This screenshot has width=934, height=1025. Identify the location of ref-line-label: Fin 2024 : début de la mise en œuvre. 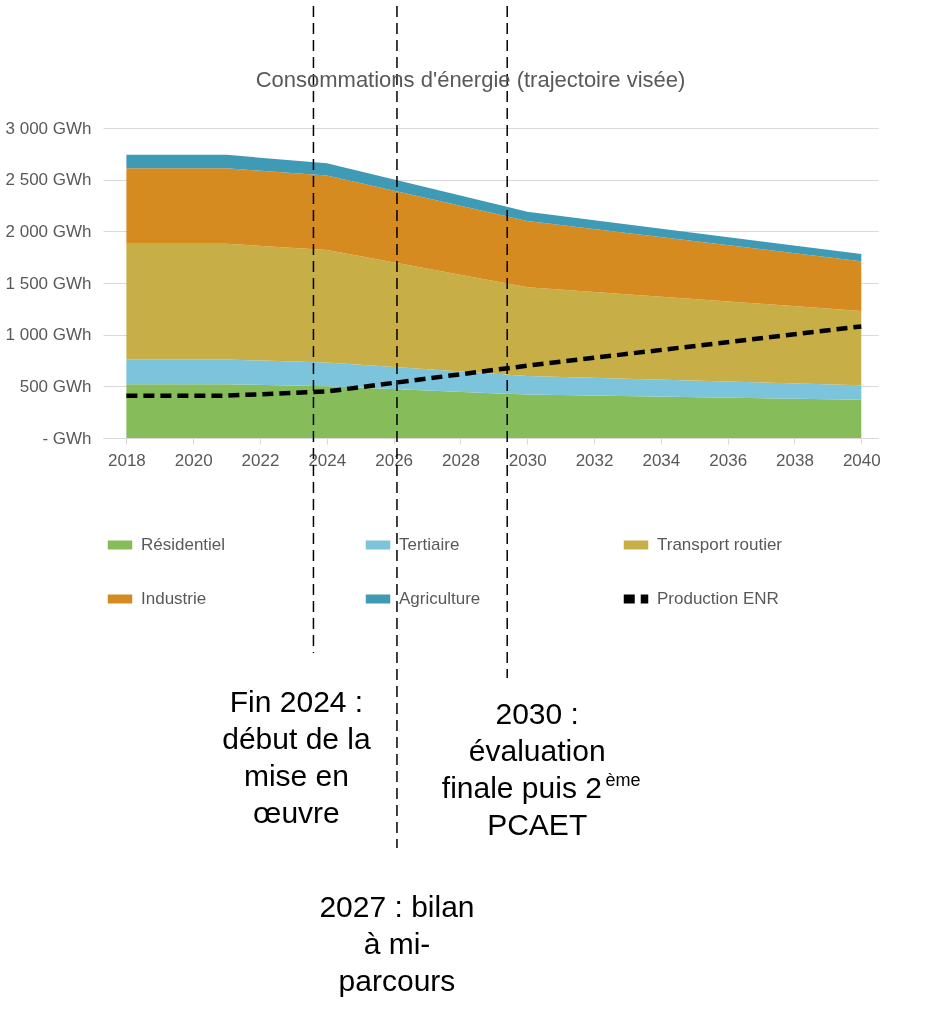
(296, 757).